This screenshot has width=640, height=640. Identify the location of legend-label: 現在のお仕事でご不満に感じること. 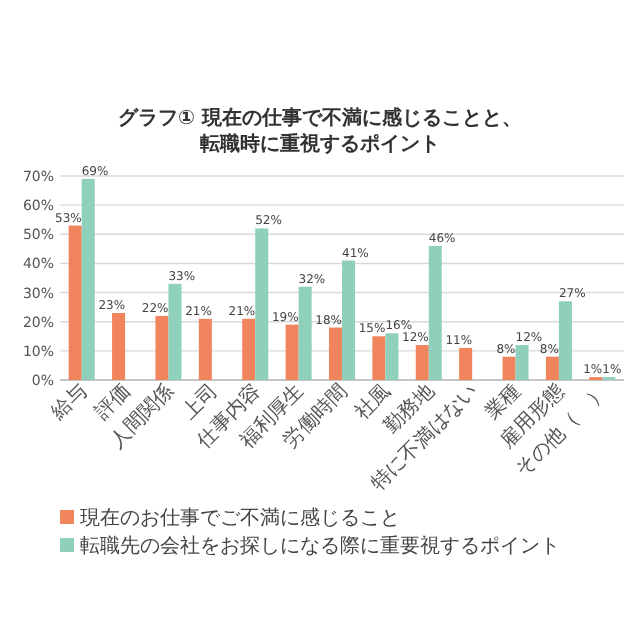
(240, 518).